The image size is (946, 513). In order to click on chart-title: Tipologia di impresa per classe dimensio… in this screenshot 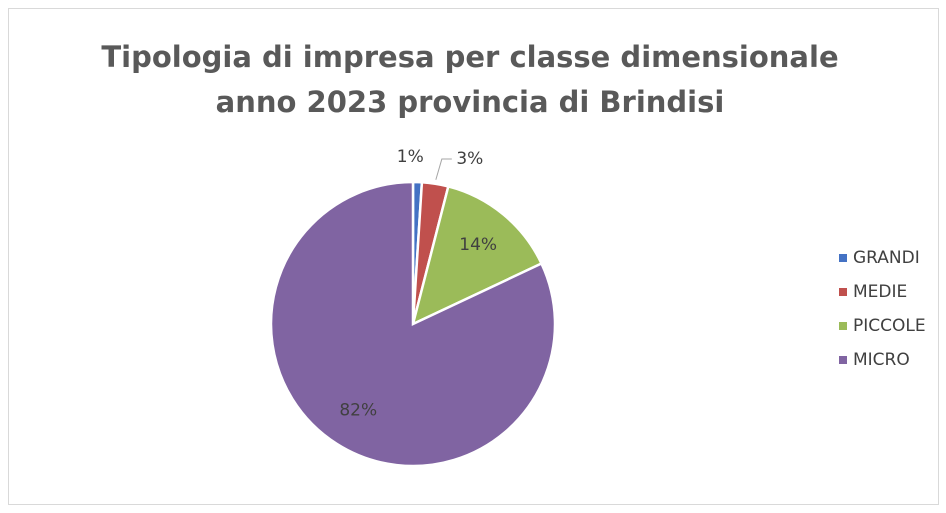, I will do `click(469, 57)`.